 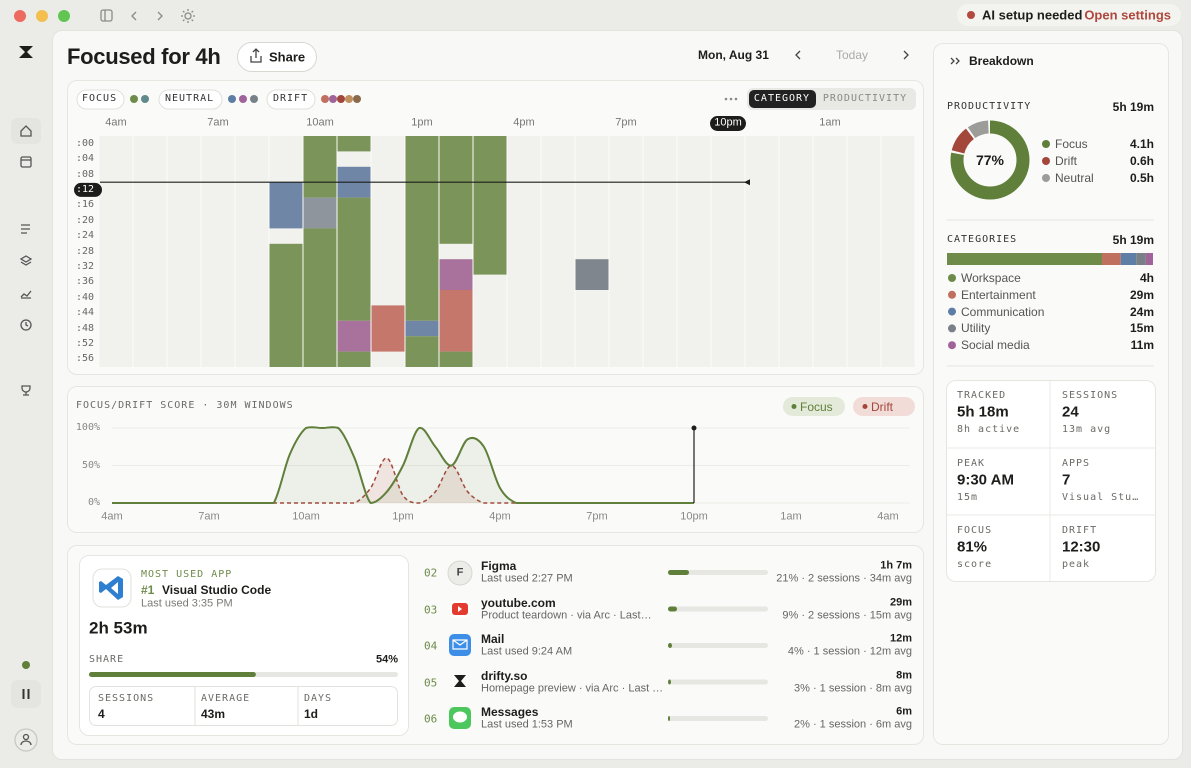 I want to click on app-initial: F, so click(x=460, y=572).